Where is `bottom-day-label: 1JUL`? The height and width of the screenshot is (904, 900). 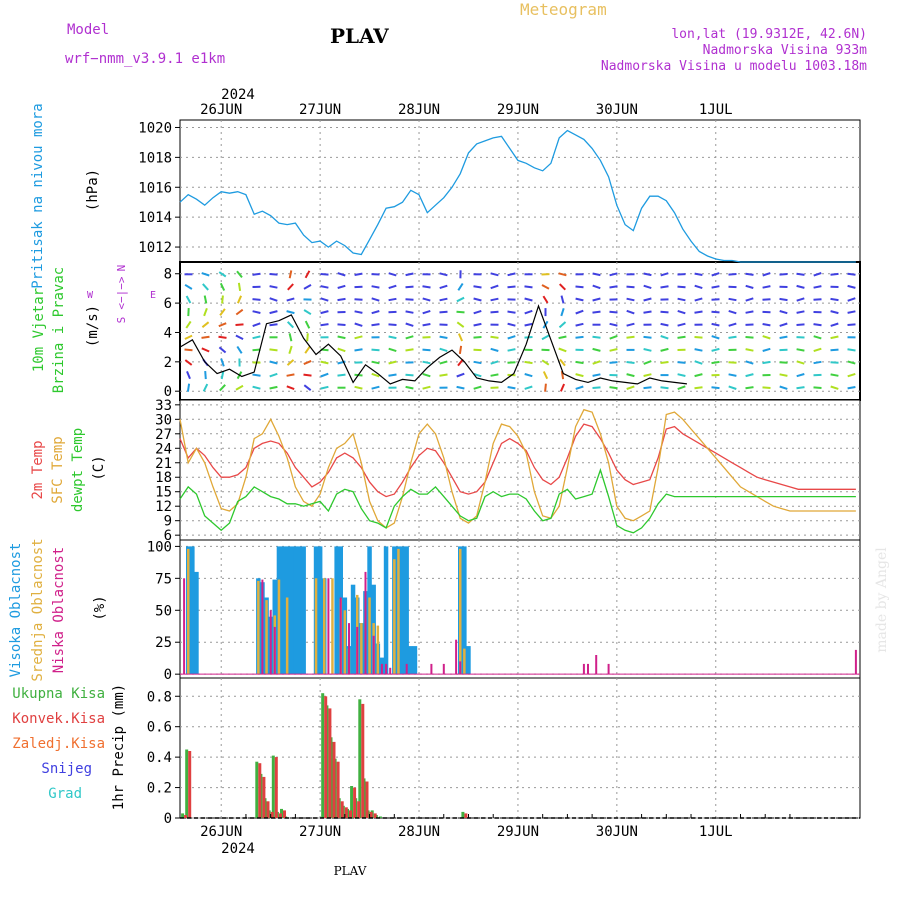
bottom-day-label: 1JUL is located at coordinates (716, 832).